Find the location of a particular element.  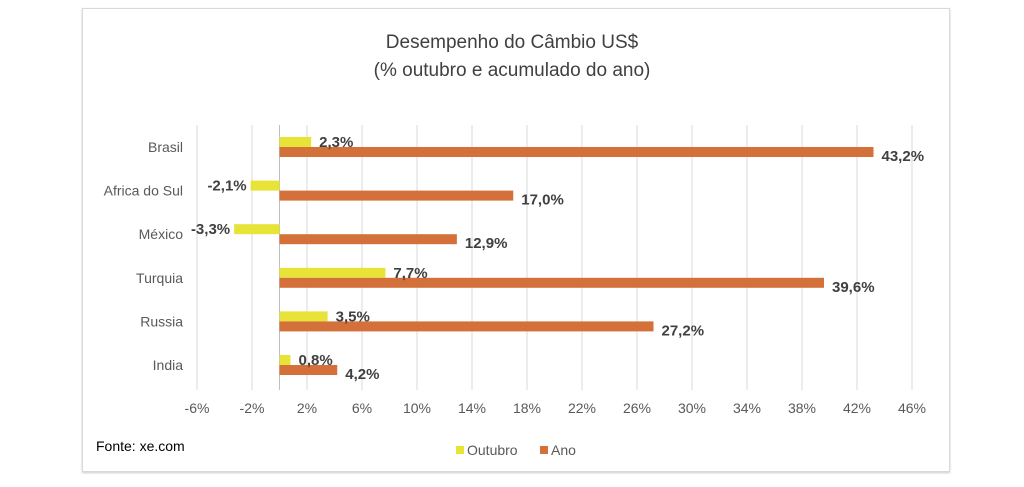

x-tick-label: 34% is located at coordinates (747, 408).